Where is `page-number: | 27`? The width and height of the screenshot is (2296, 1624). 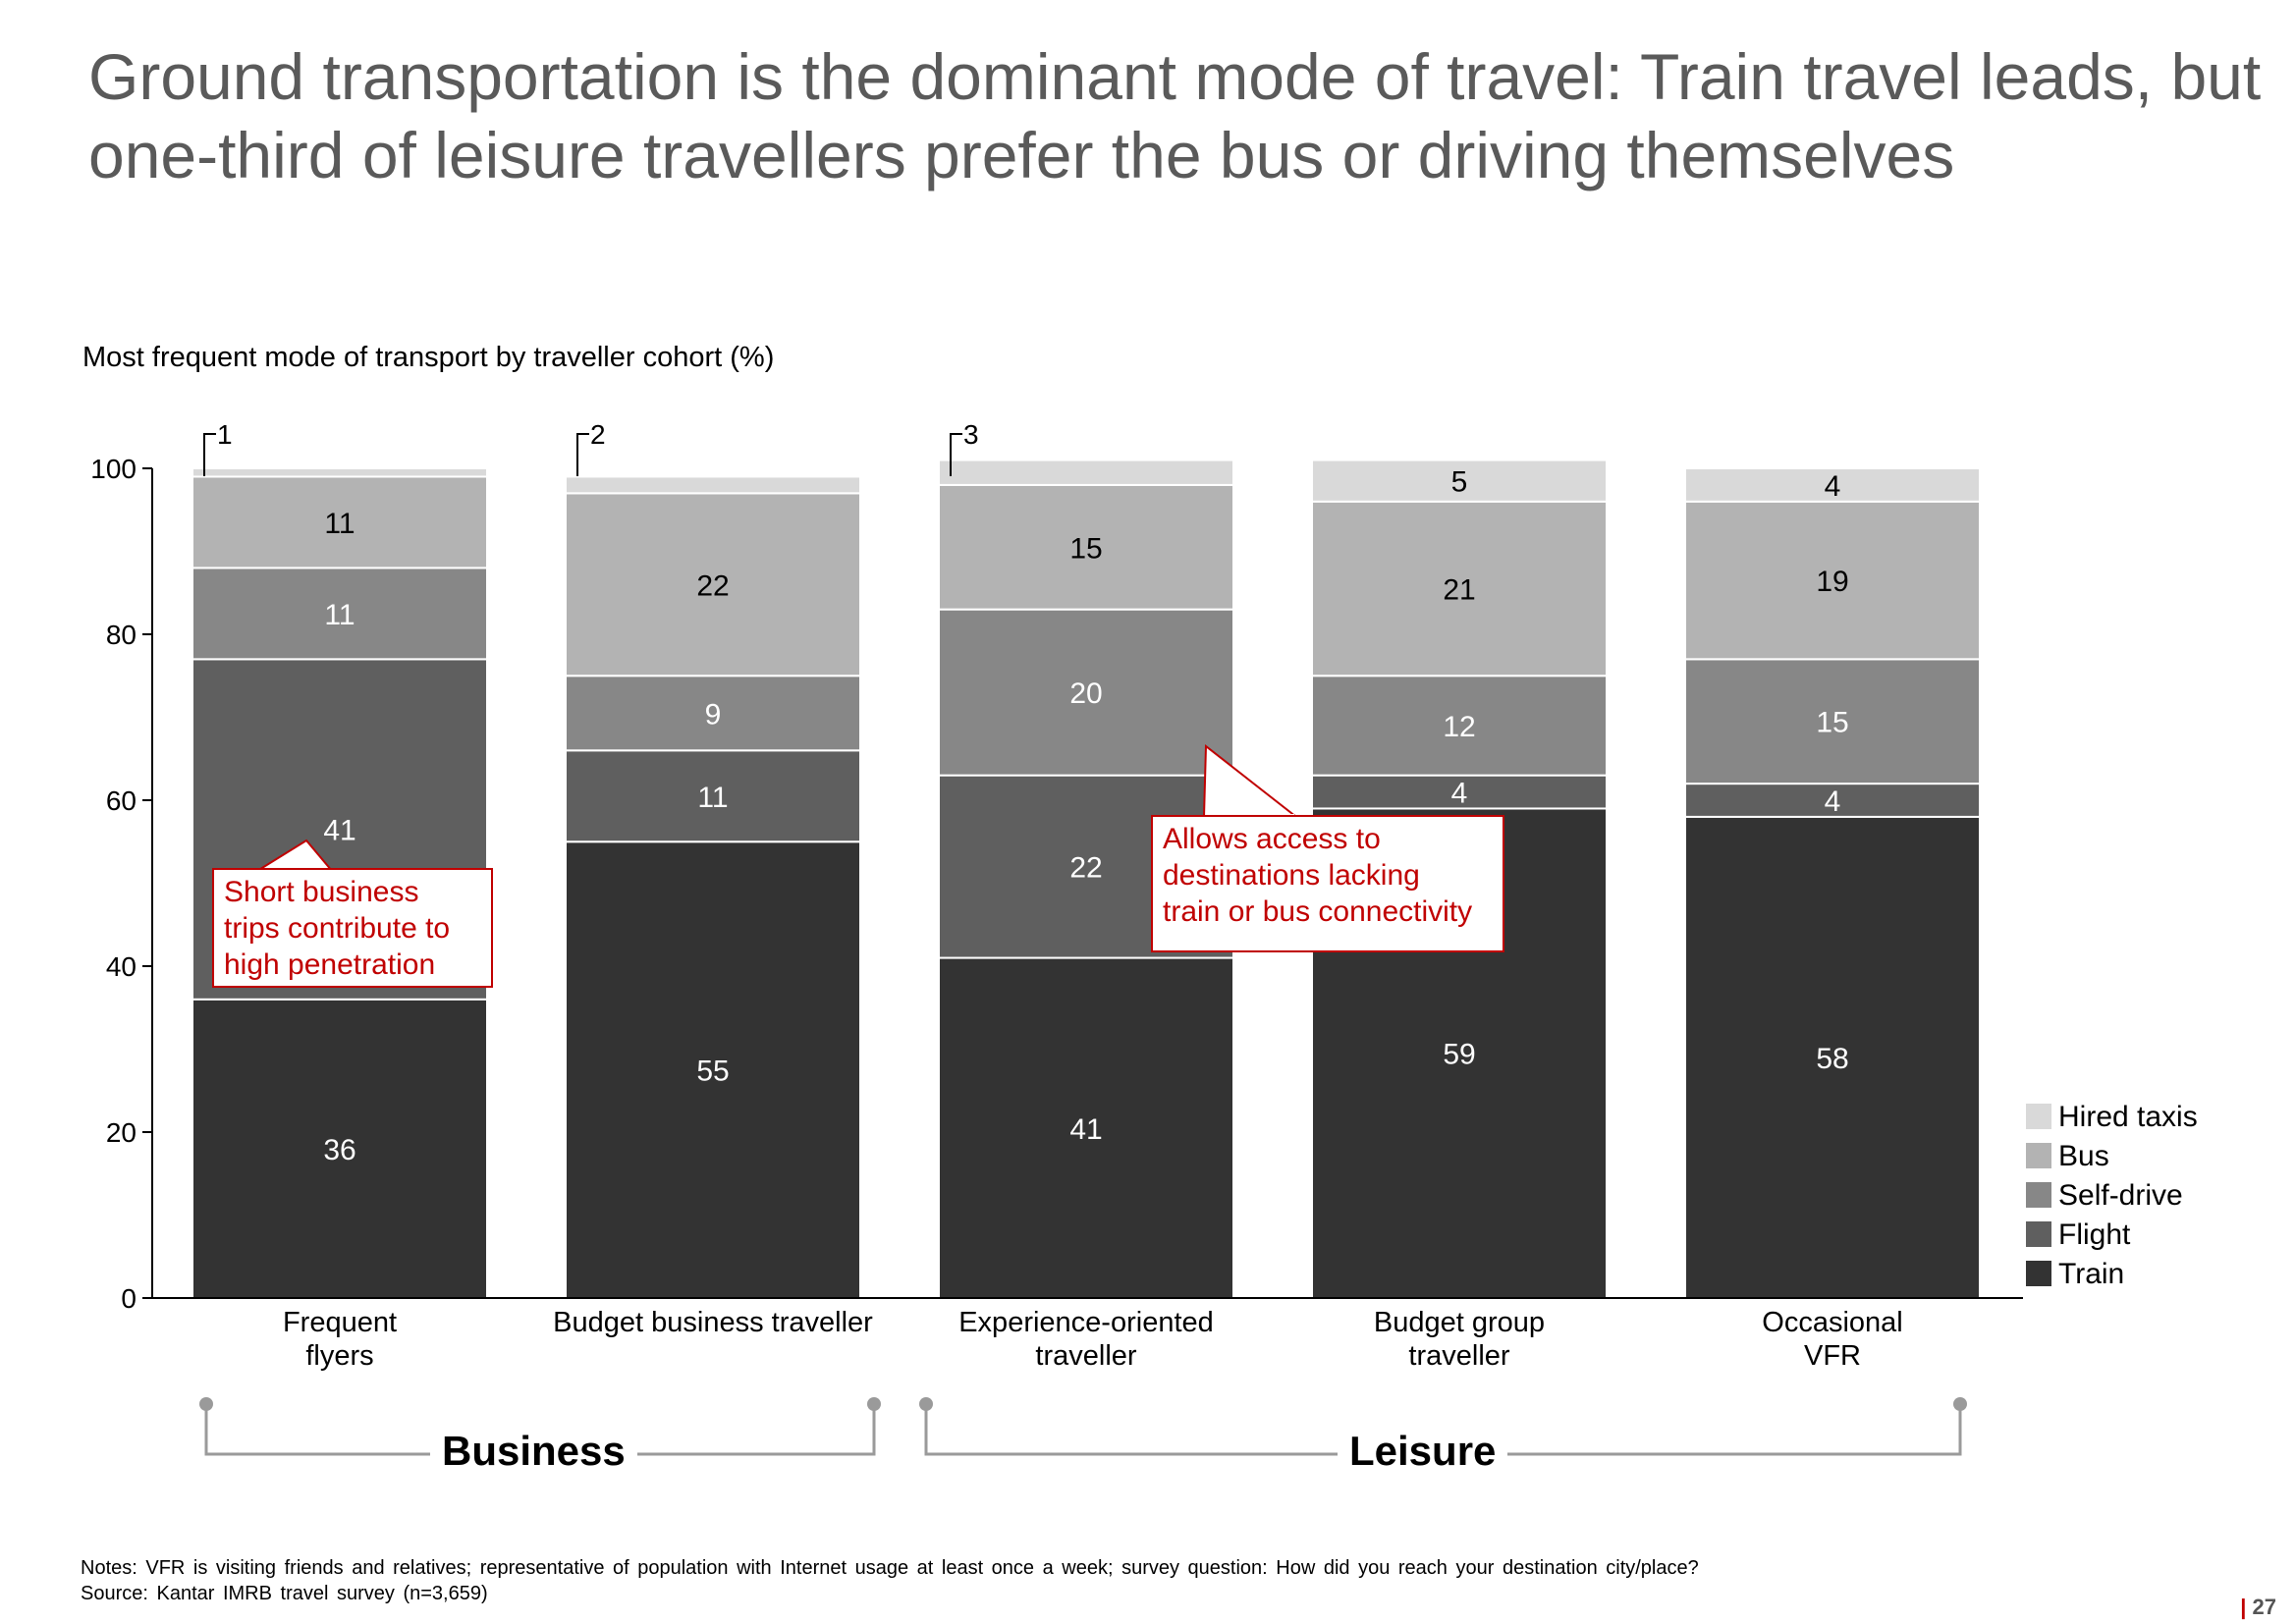 page-number: | 27 is located at coordinates (2258, 1607).